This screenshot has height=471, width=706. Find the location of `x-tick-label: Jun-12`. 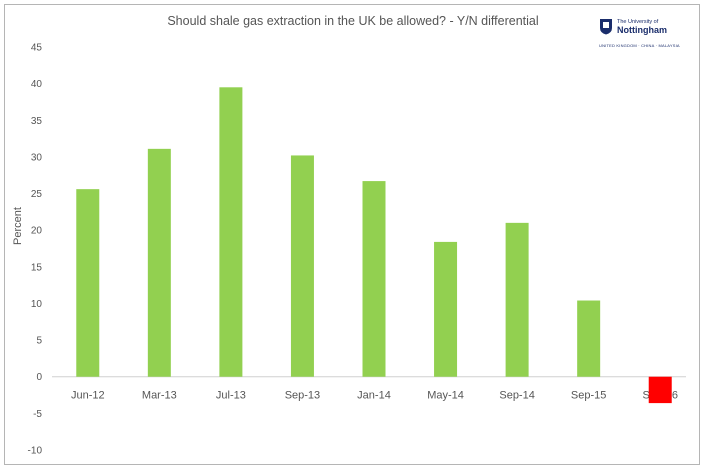

x-tick-label: Jun-12 is located at coordinates (88, 396).